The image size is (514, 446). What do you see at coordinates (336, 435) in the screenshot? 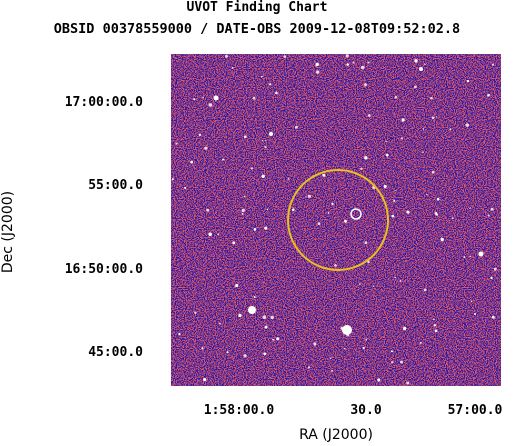
I see `x-axis-label: RA (J2000)` at bounding box center [336, 435].